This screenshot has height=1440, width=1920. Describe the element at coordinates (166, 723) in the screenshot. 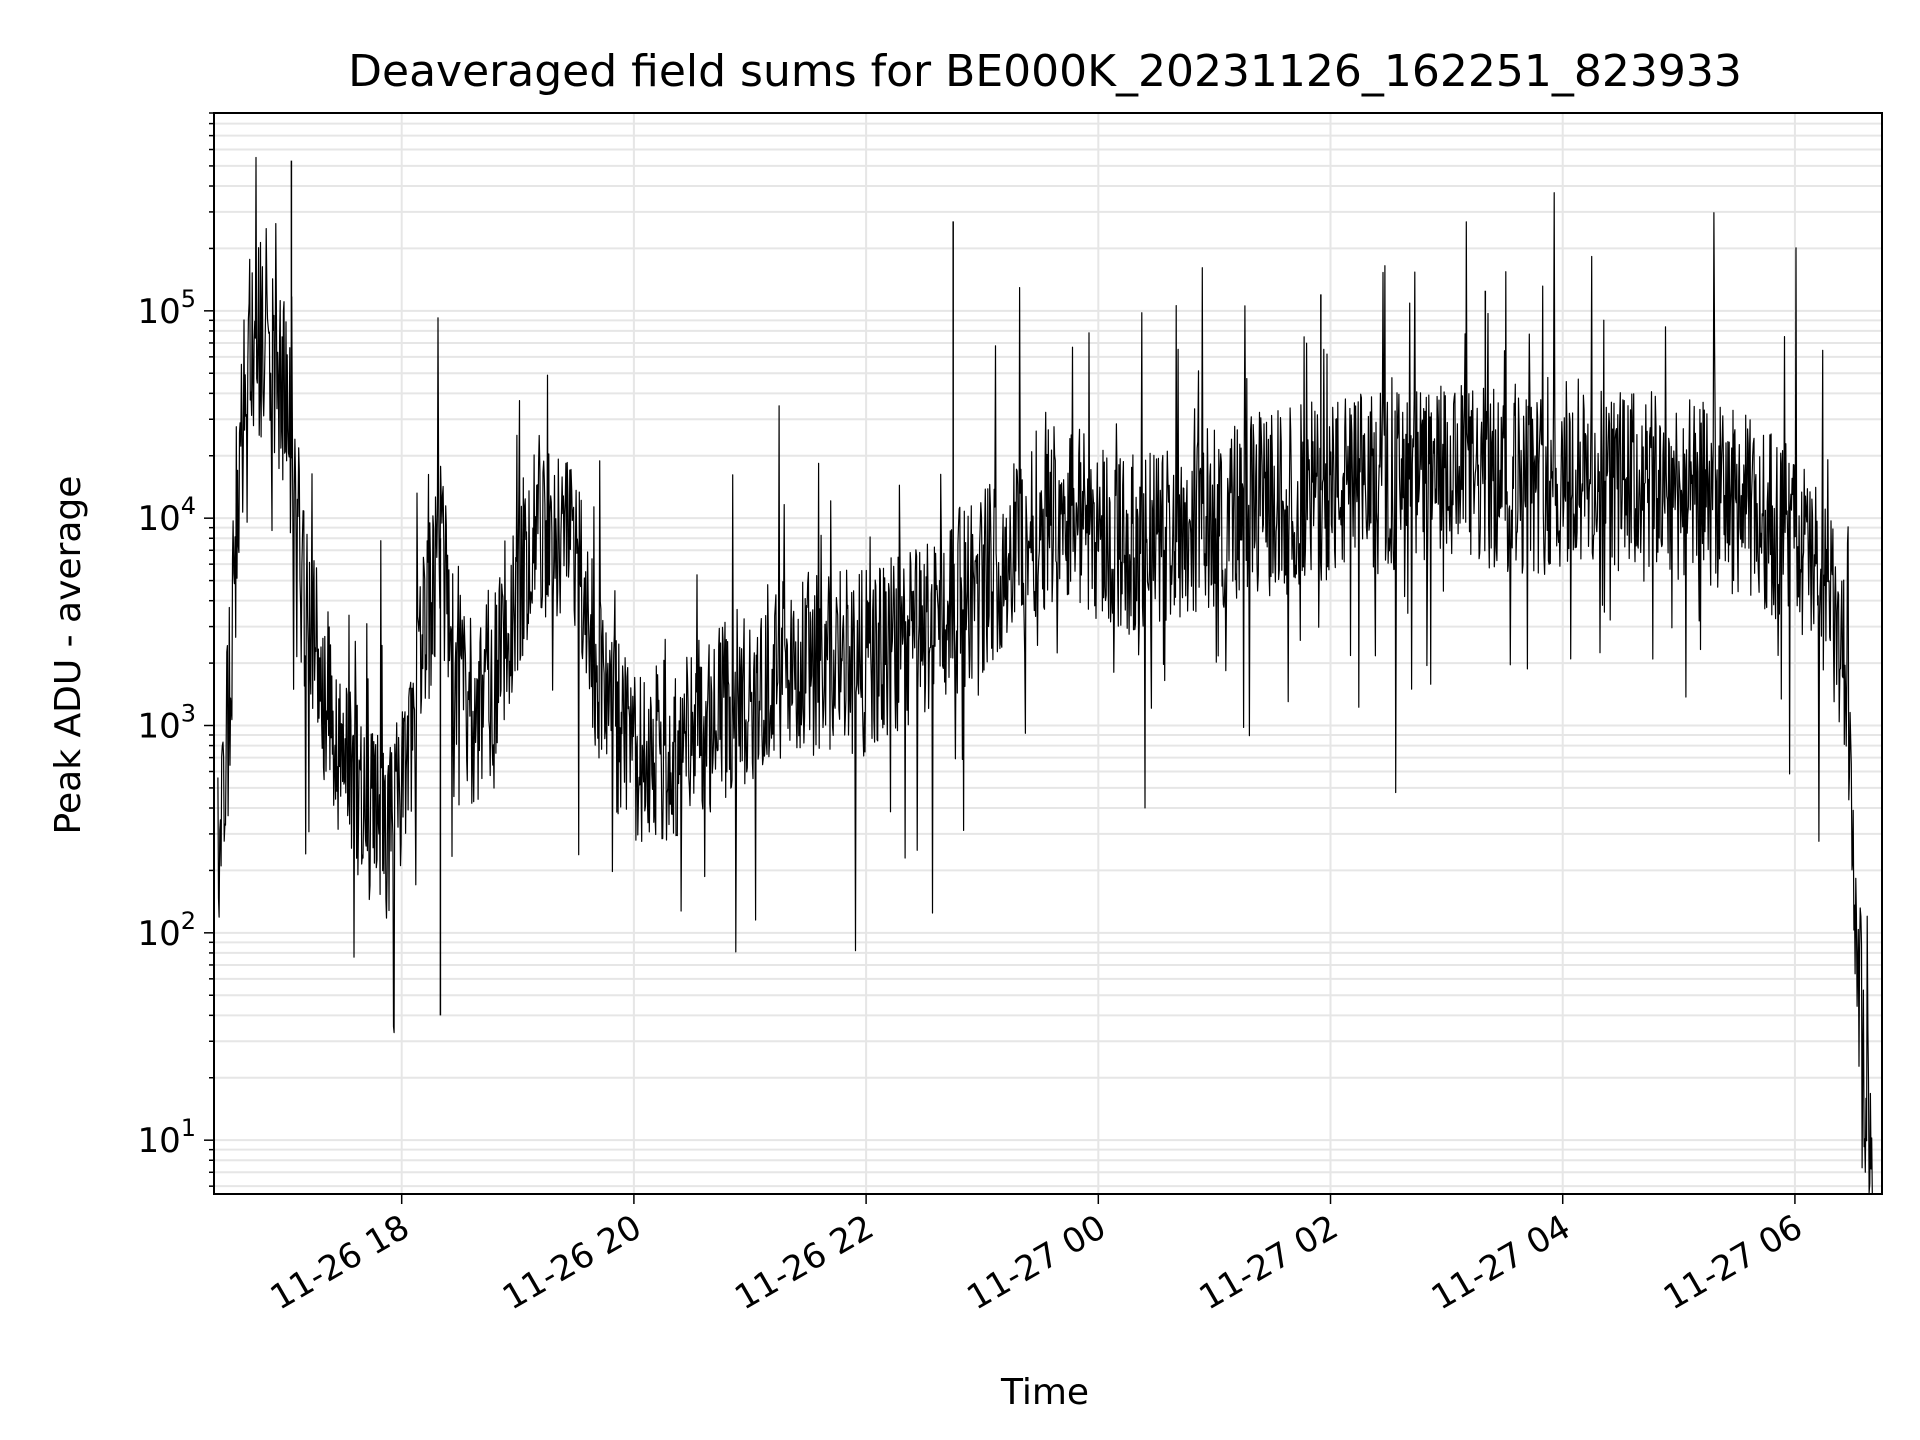

I see `y-tick-label: 10³` at that location.